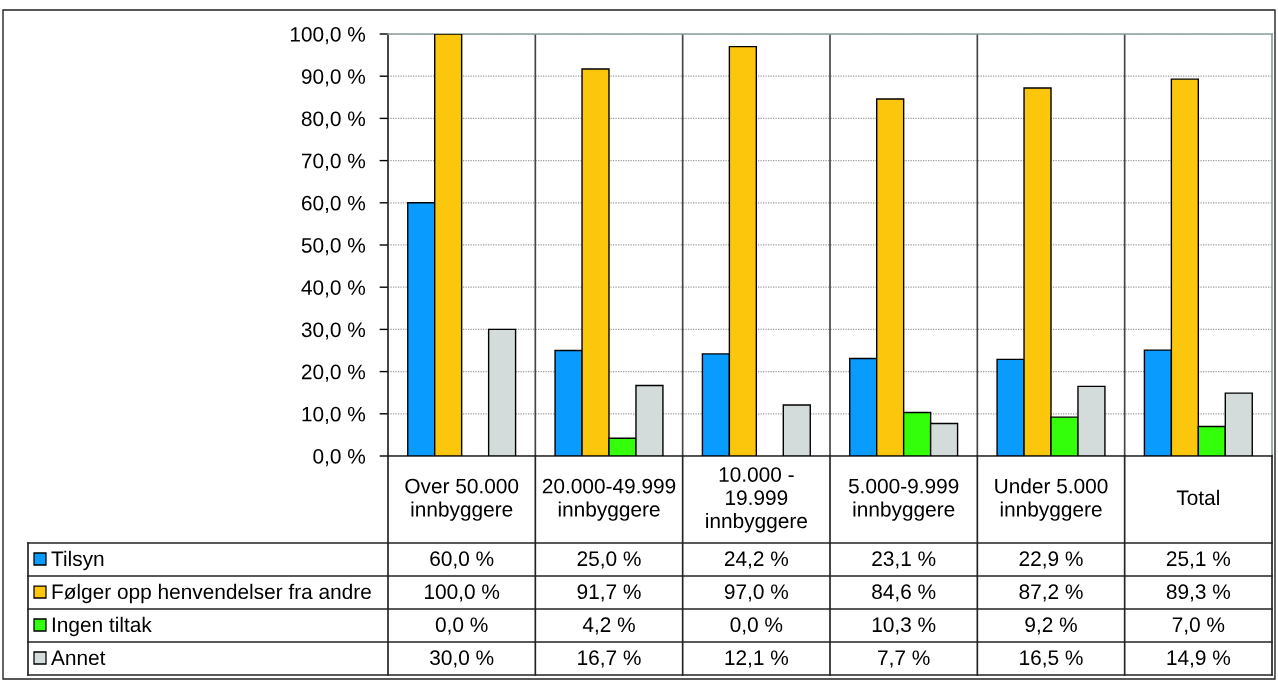  I want to click on y-tick-label: 50,0 %, so click(333, 247).